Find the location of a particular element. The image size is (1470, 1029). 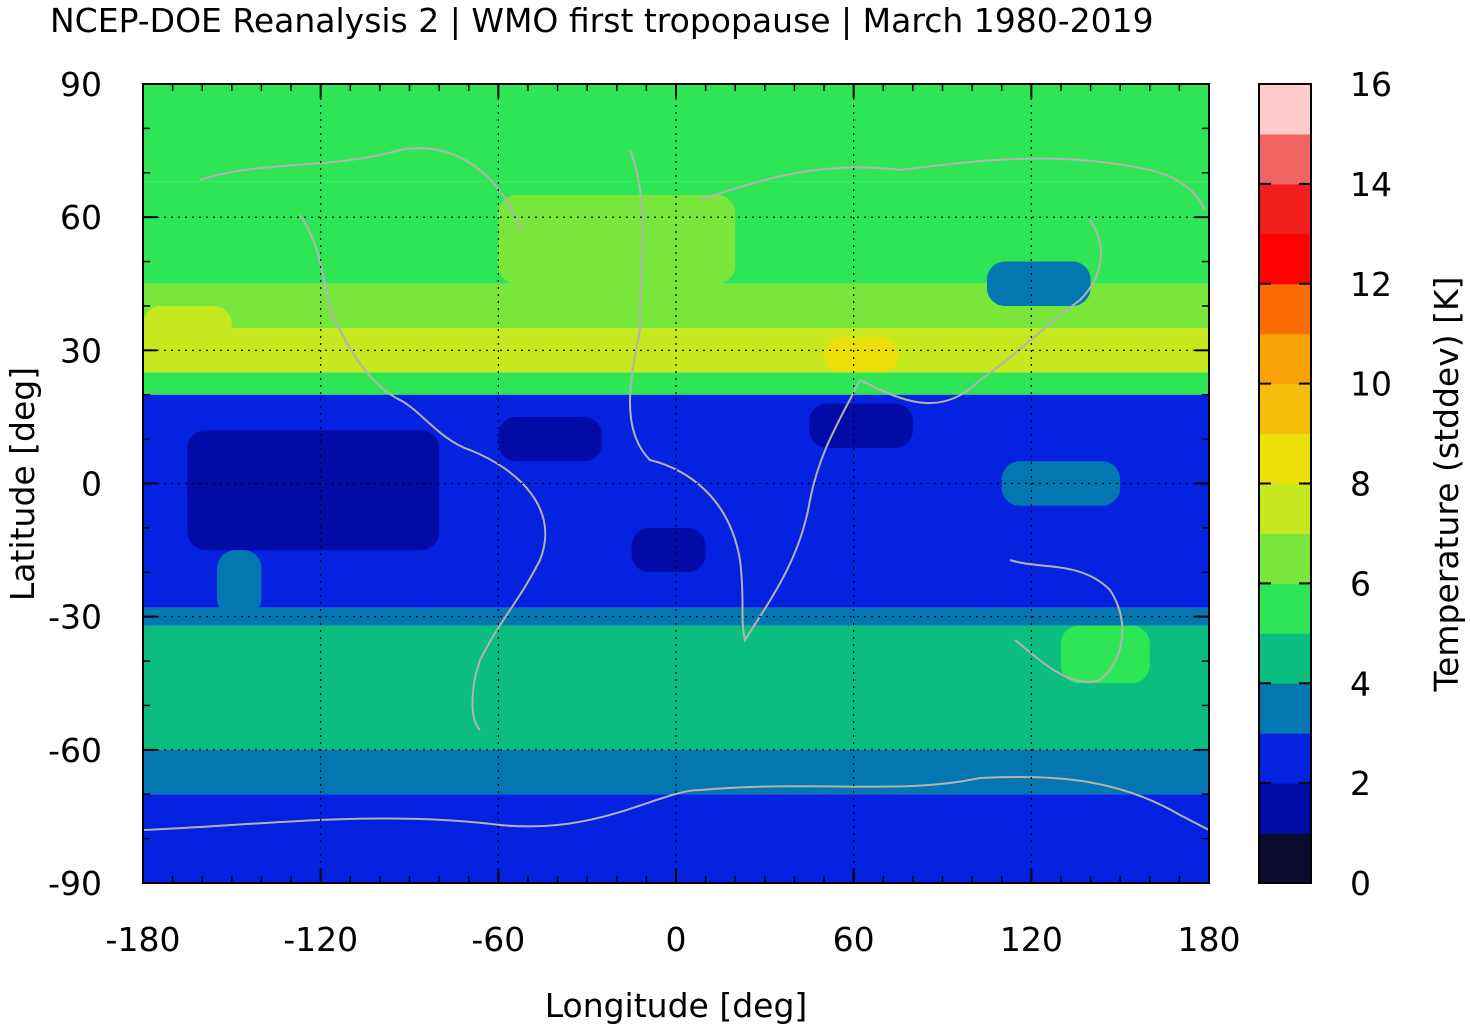

colorbar-label: Temperature (stddev) [K] is located at coordinates (1446, 484).